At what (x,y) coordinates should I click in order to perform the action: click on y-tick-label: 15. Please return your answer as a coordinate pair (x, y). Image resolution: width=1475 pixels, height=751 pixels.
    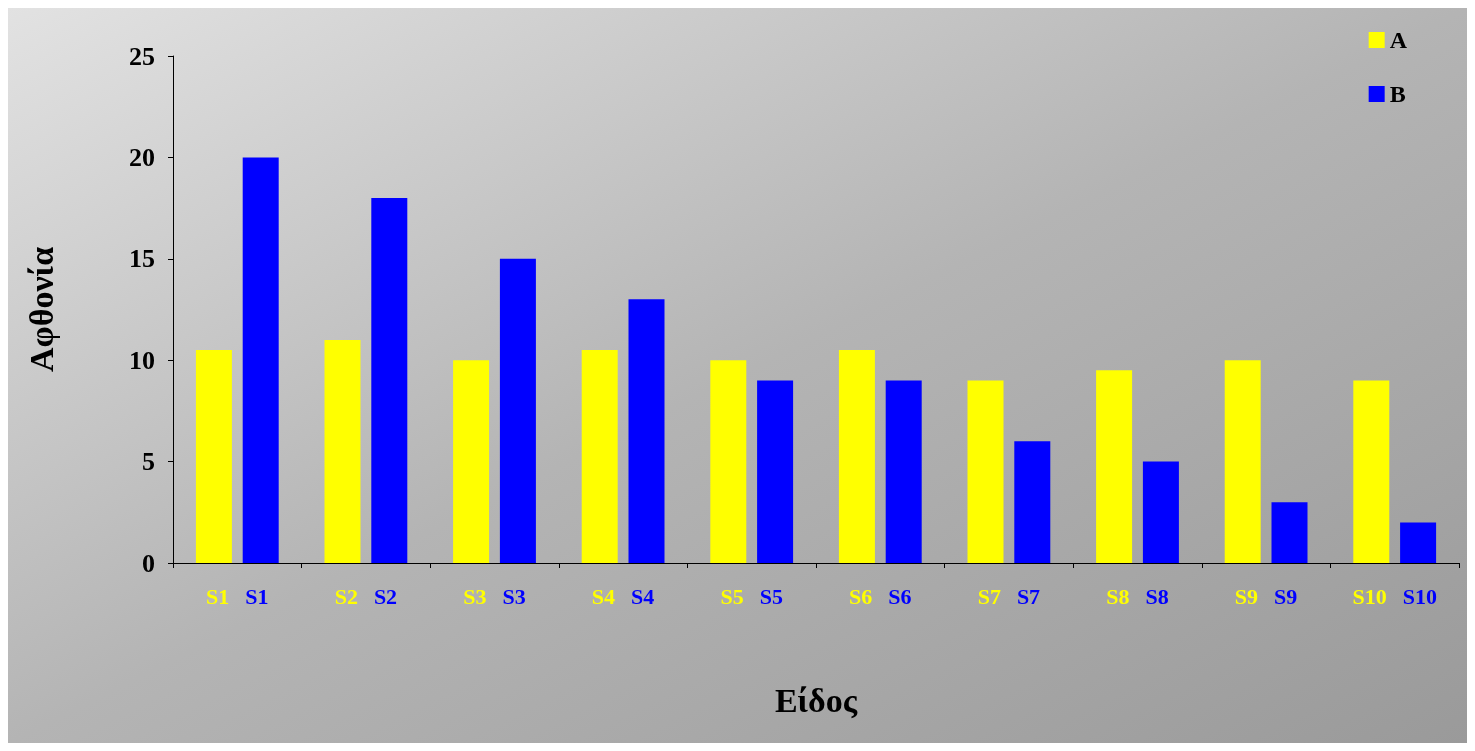
    Looking at the image, I should click on (142, 259).